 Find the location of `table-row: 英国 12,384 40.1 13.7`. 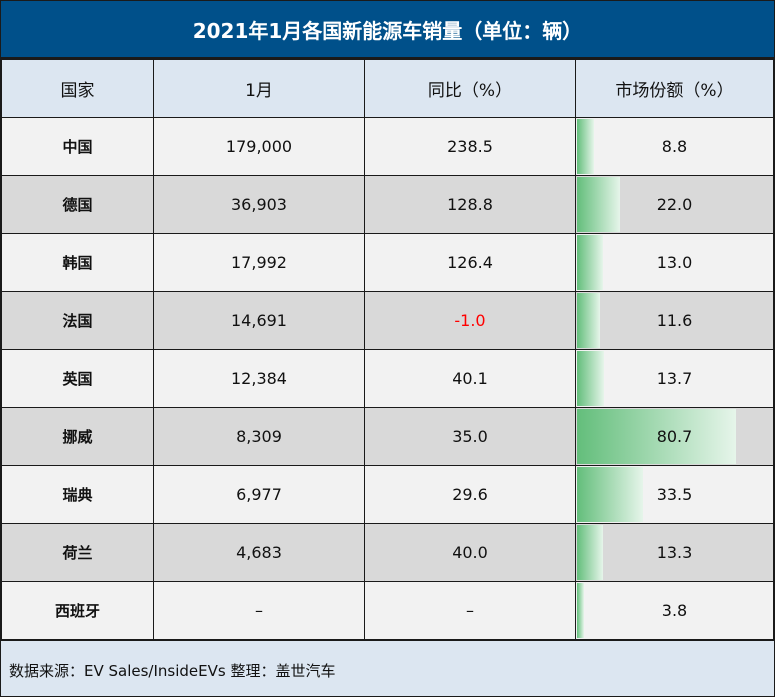

table-row: 英国 12,384 40.1 13.7 is located at coordinates (387, 378).